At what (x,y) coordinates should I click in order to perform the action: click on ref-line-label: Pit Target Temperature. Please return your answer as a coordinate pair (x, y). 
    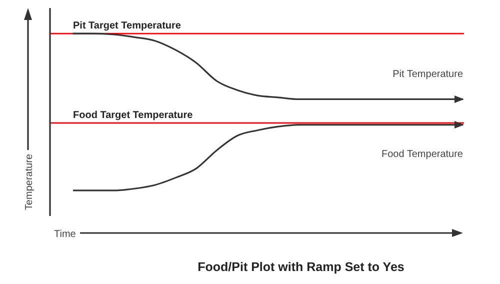
    Looking at the image, I should click on (127, 26).